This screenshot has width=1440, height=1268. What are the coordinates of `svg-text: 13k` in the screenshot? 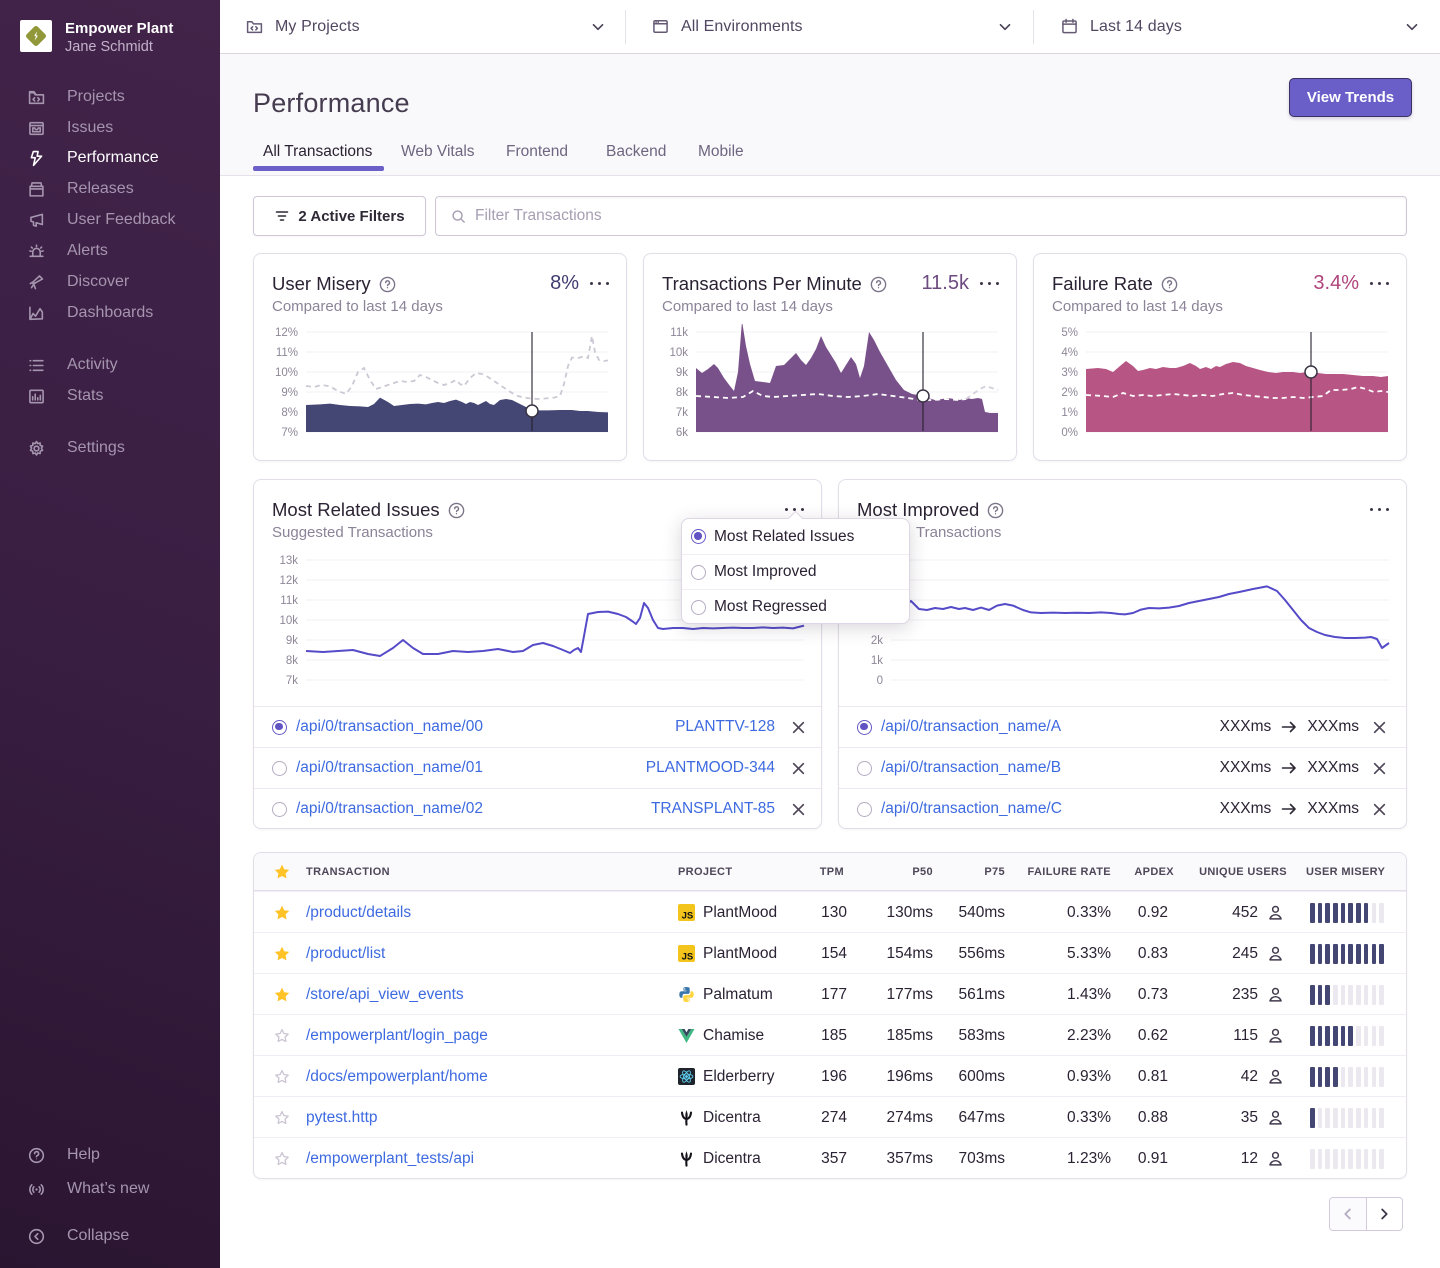 It's located at (288, 561).